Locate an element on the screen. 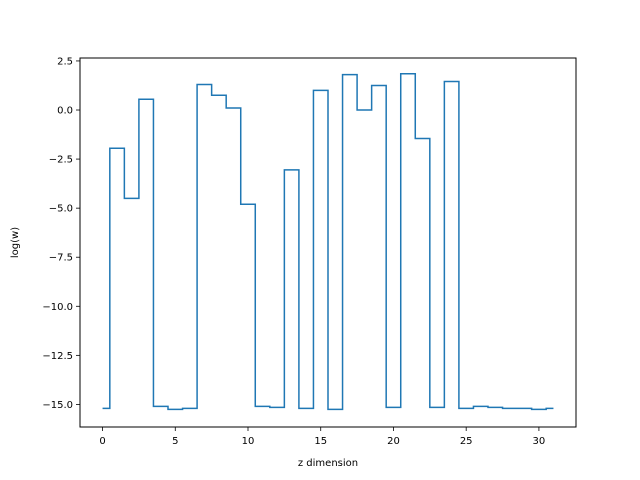 The image size is (640, 480). y-tick-label: −5.0 is located at coordinates (61, 209).